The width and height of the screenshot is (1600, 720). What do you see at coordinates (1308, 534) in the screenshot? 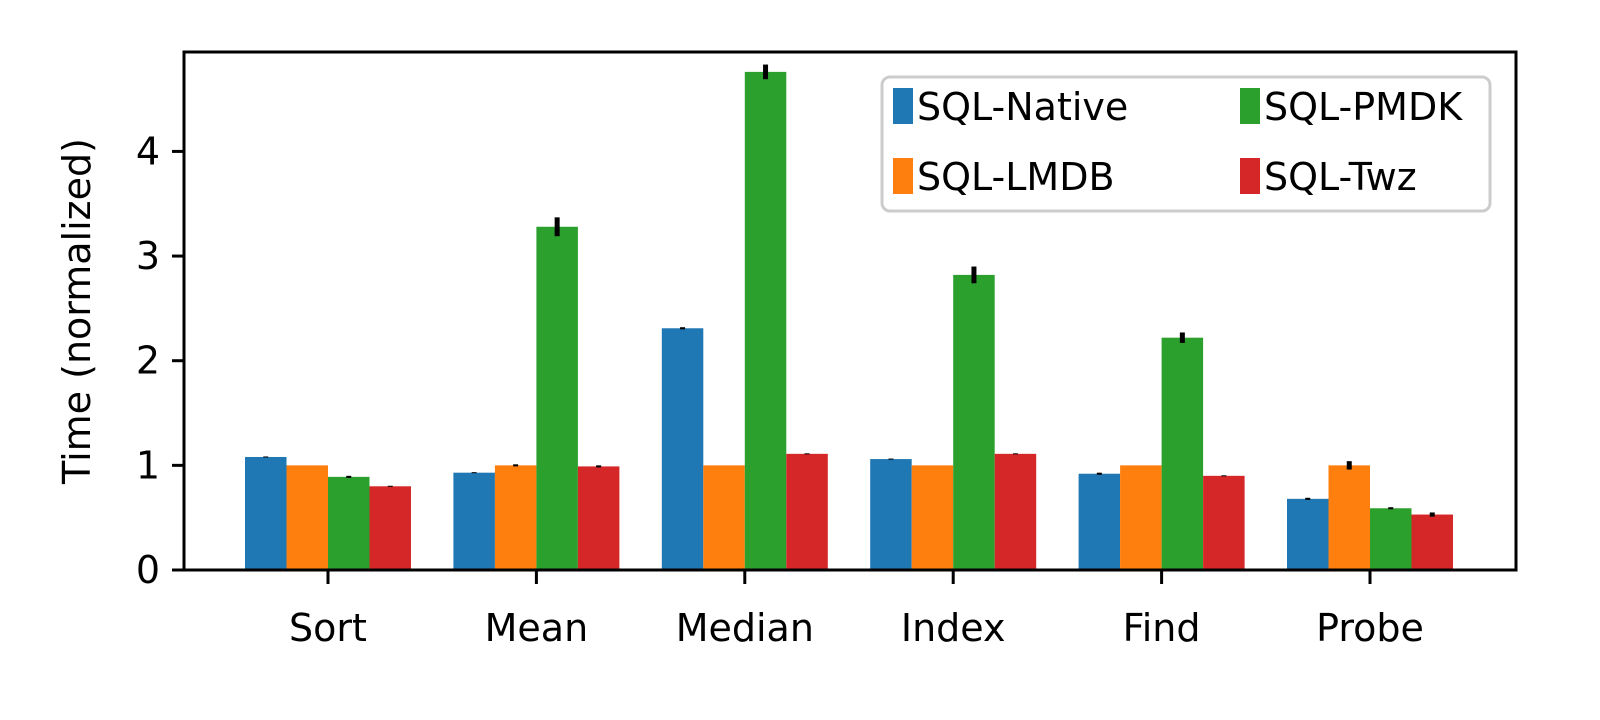
I see `bar-sql-native-probe` at bounding box center [1308, 534].